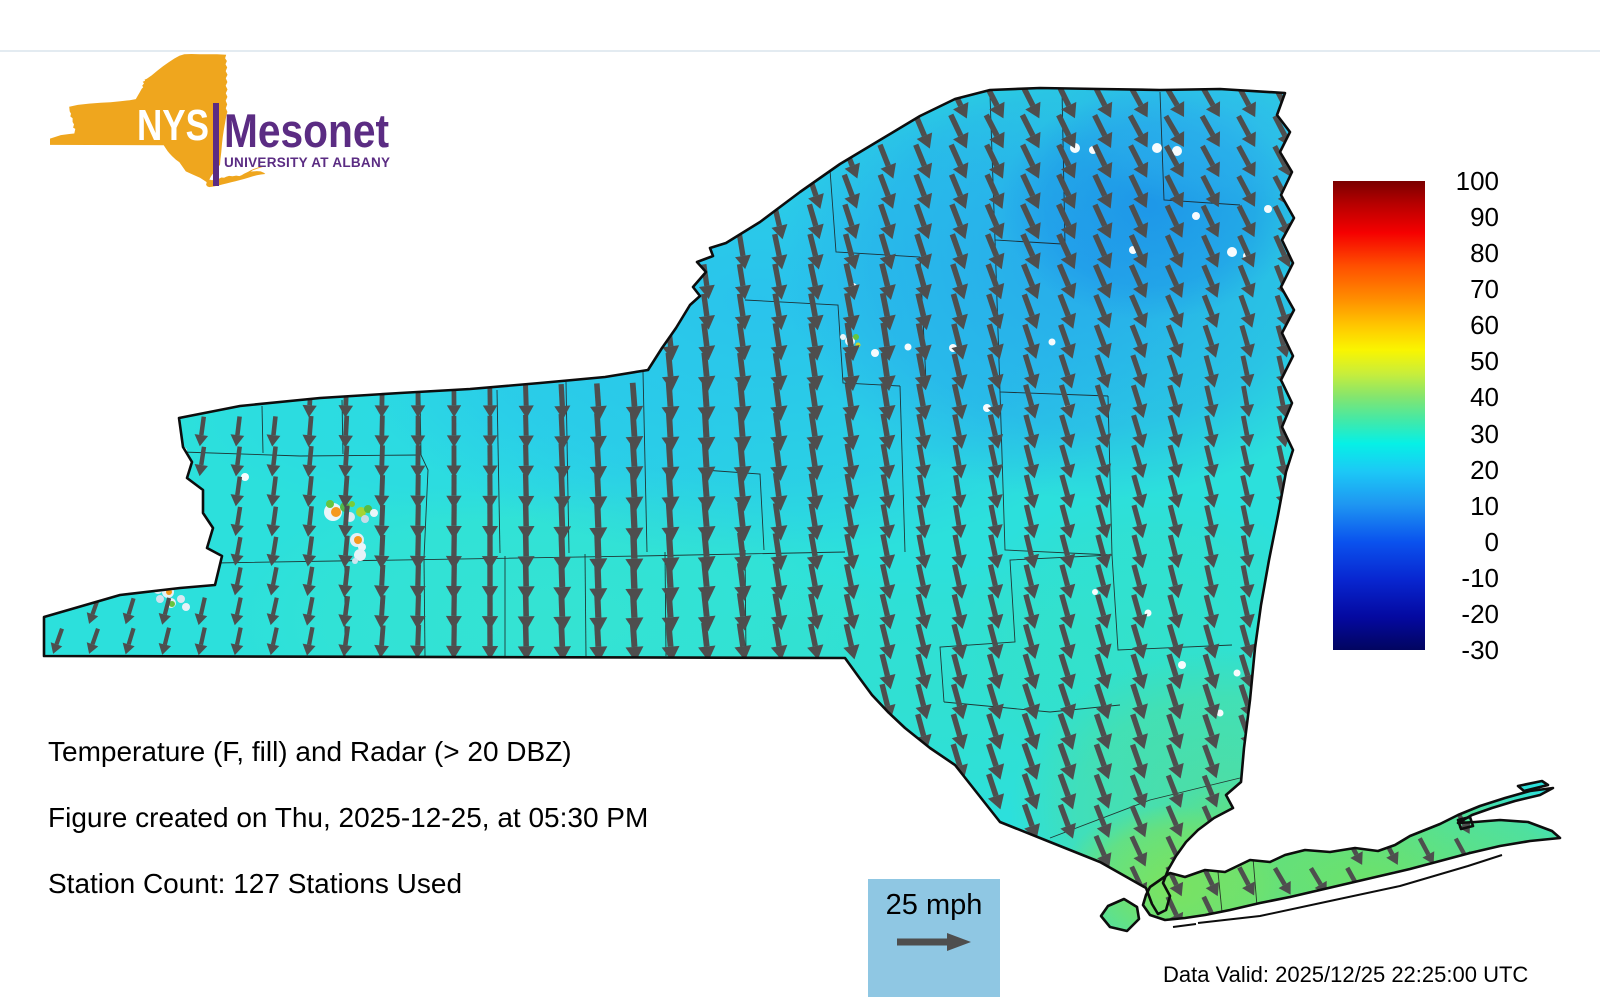 The image size is (1600, 1005). I want to click on nys-mesonet-logo: NYS Mesonet UNIVERSITY AT ALBANY, so click(230, 124).